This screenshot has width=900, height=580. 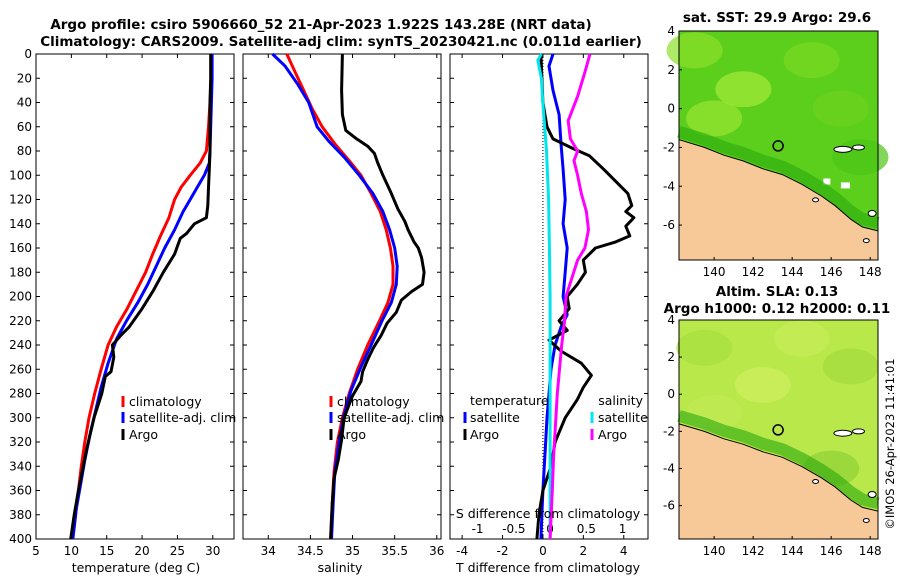 I want to click on x-tick-label: 36, so click(x=436, y=551).